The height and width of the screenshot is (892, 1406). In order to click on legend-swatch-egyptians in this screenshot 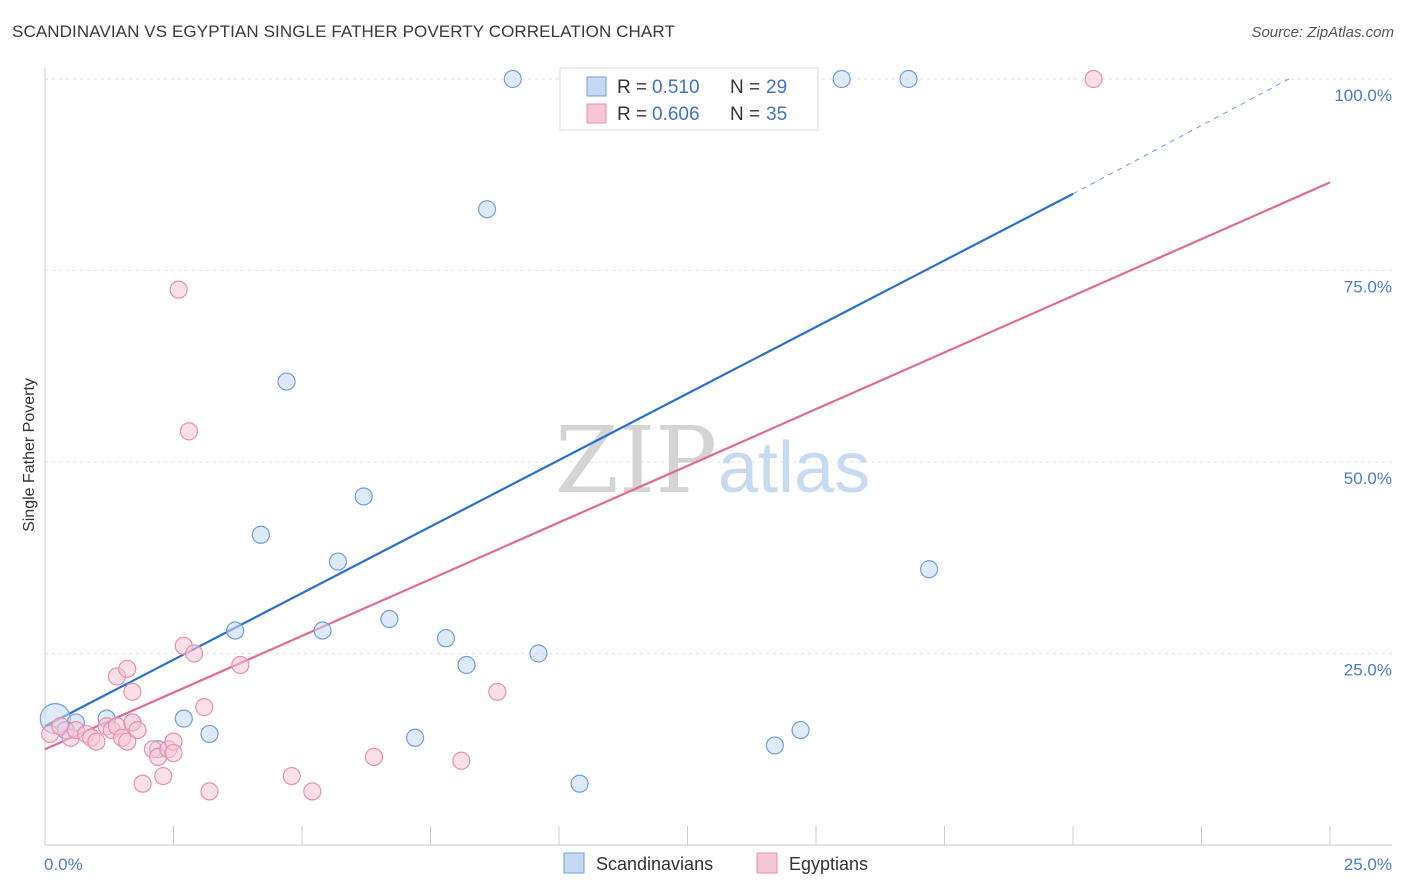, I will do `click(767, 863)`.